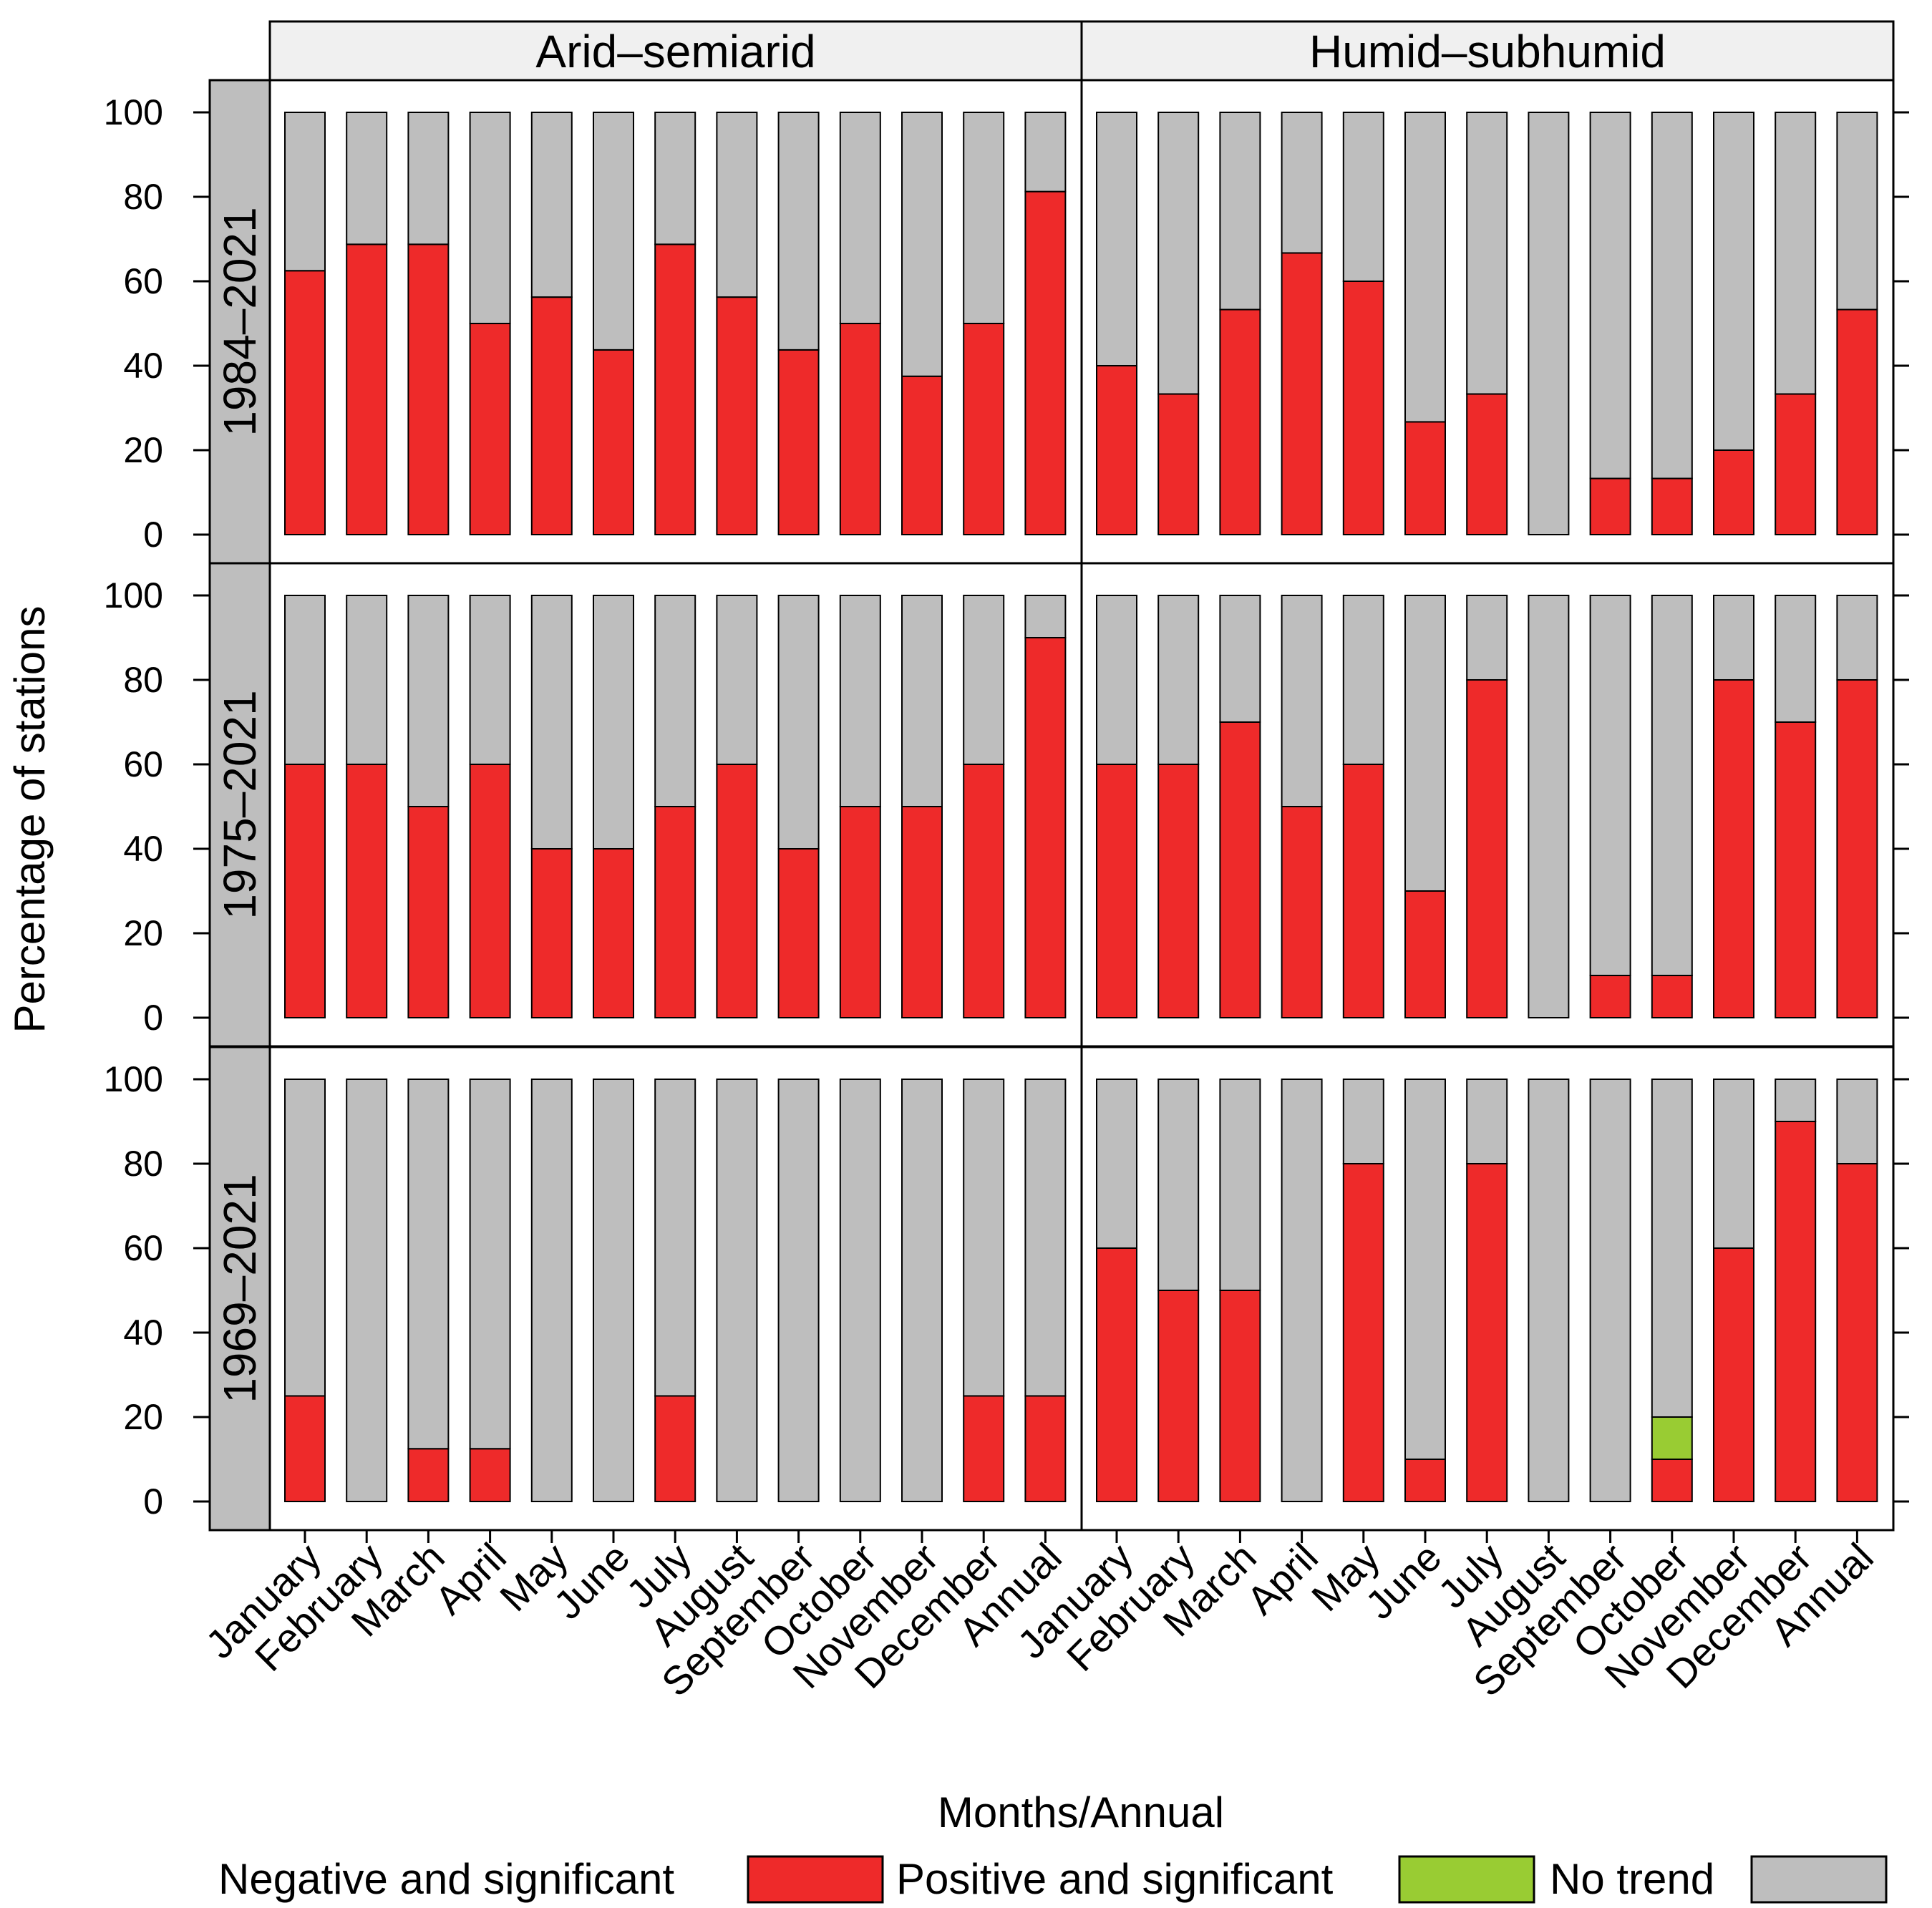  What do you see at coordinates (1672, 1438) in the screenshot?
I see `bar-positive-october` at bounding box center [1672, 1438].